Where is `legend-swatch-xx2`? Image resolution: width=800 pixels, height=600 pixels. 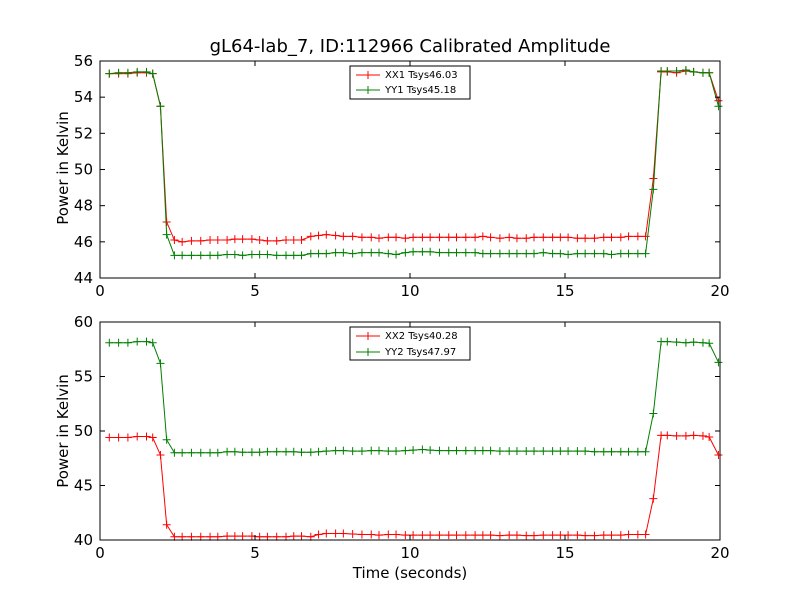
legend-swatch-xx2 is located at coordinates (368, 336).